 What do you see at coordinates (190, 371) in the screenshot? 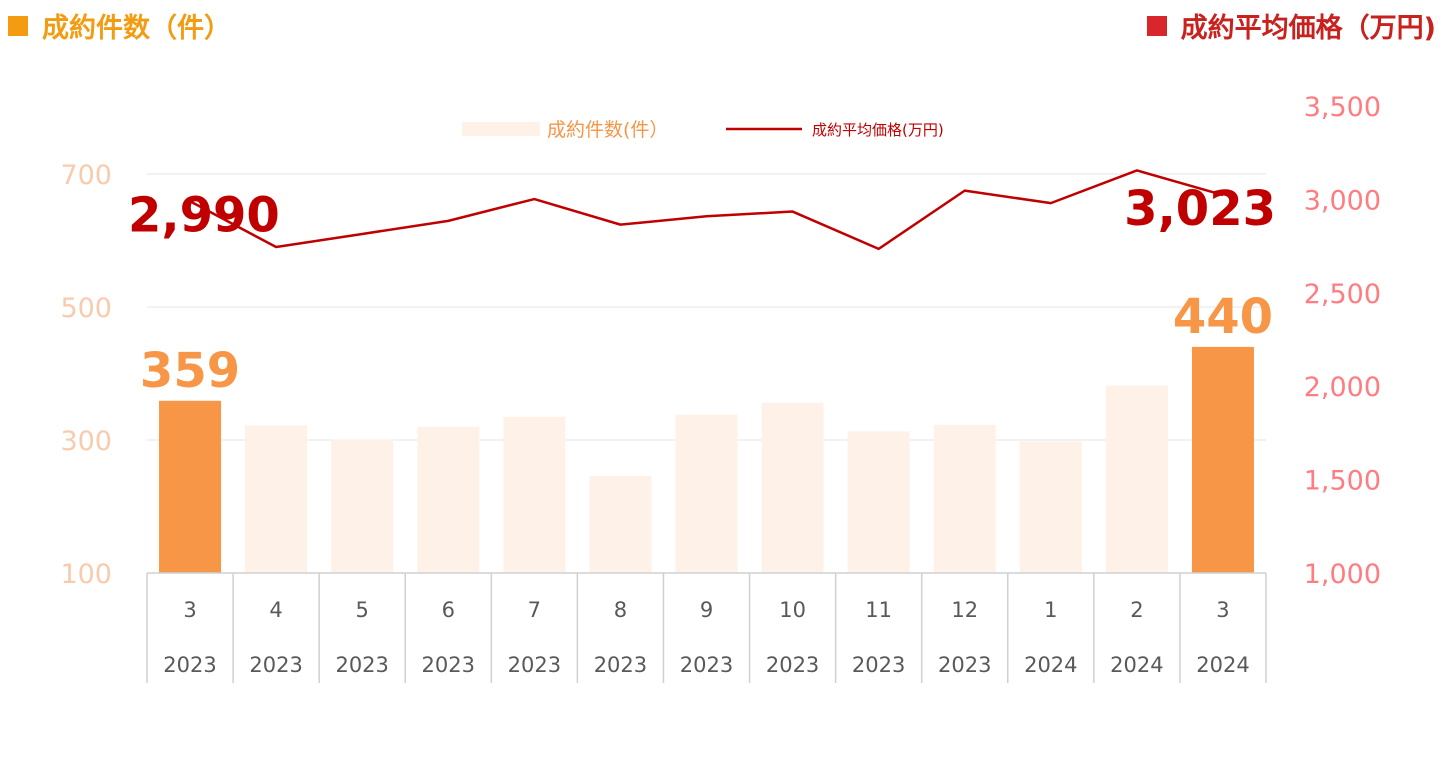
I see `bar-data-label: 359` at bounding box center [190, 371].